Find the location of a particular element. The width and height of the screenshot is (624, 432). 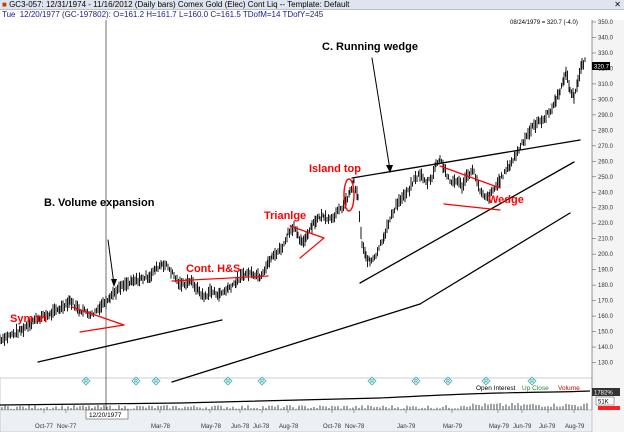

triangle-upper is located at coordinates (307, 232).